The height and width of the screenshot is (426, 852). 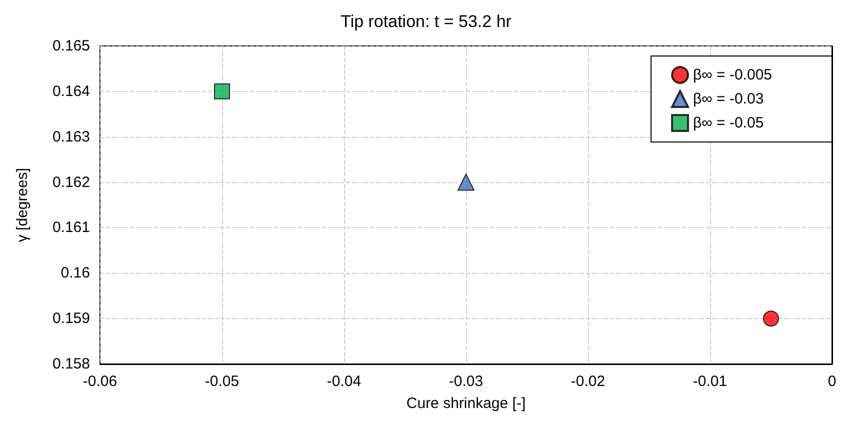 What do you see at coordinates (588, 381) in the screenshot?
I see `x-tick-label: -0.02` at bounding box center [588, 381].